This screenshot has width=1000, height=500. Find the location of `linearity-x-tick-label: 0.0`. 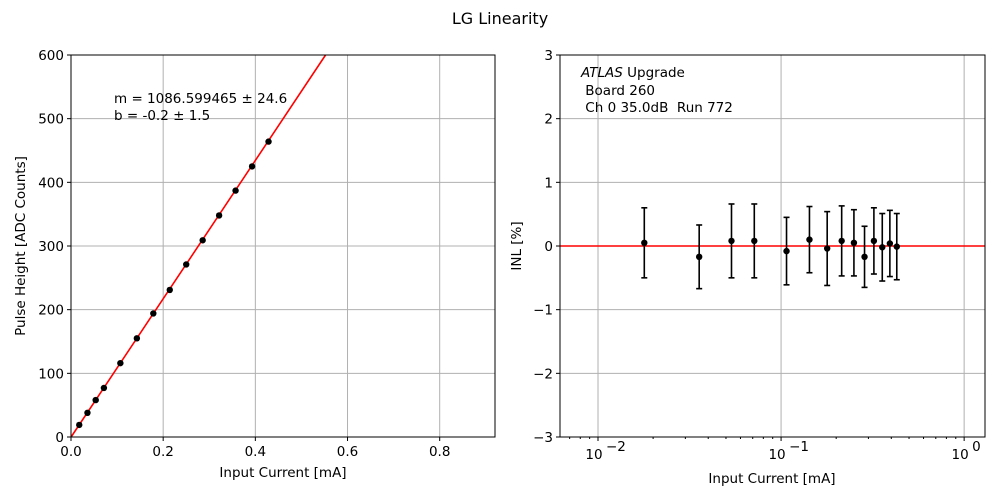

linearity-x-tick-label: 0.0 is located at coordinates (70, 452).